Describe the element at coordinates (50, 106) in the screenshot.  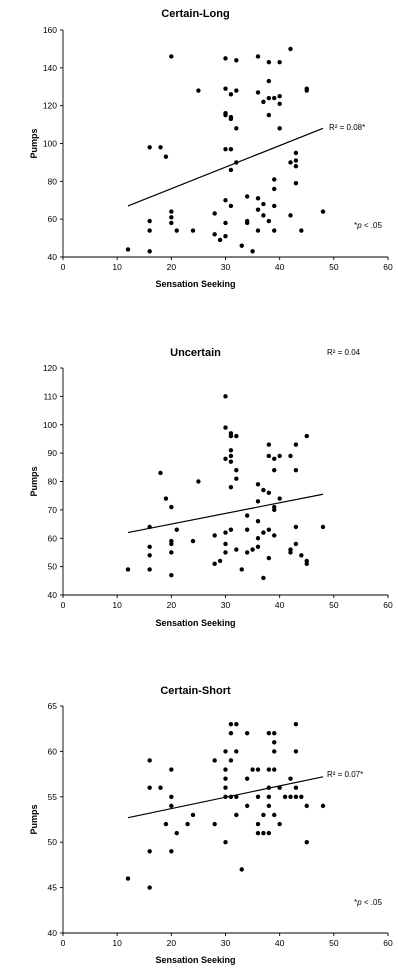
I see `y-tick-label: 120` at that location.